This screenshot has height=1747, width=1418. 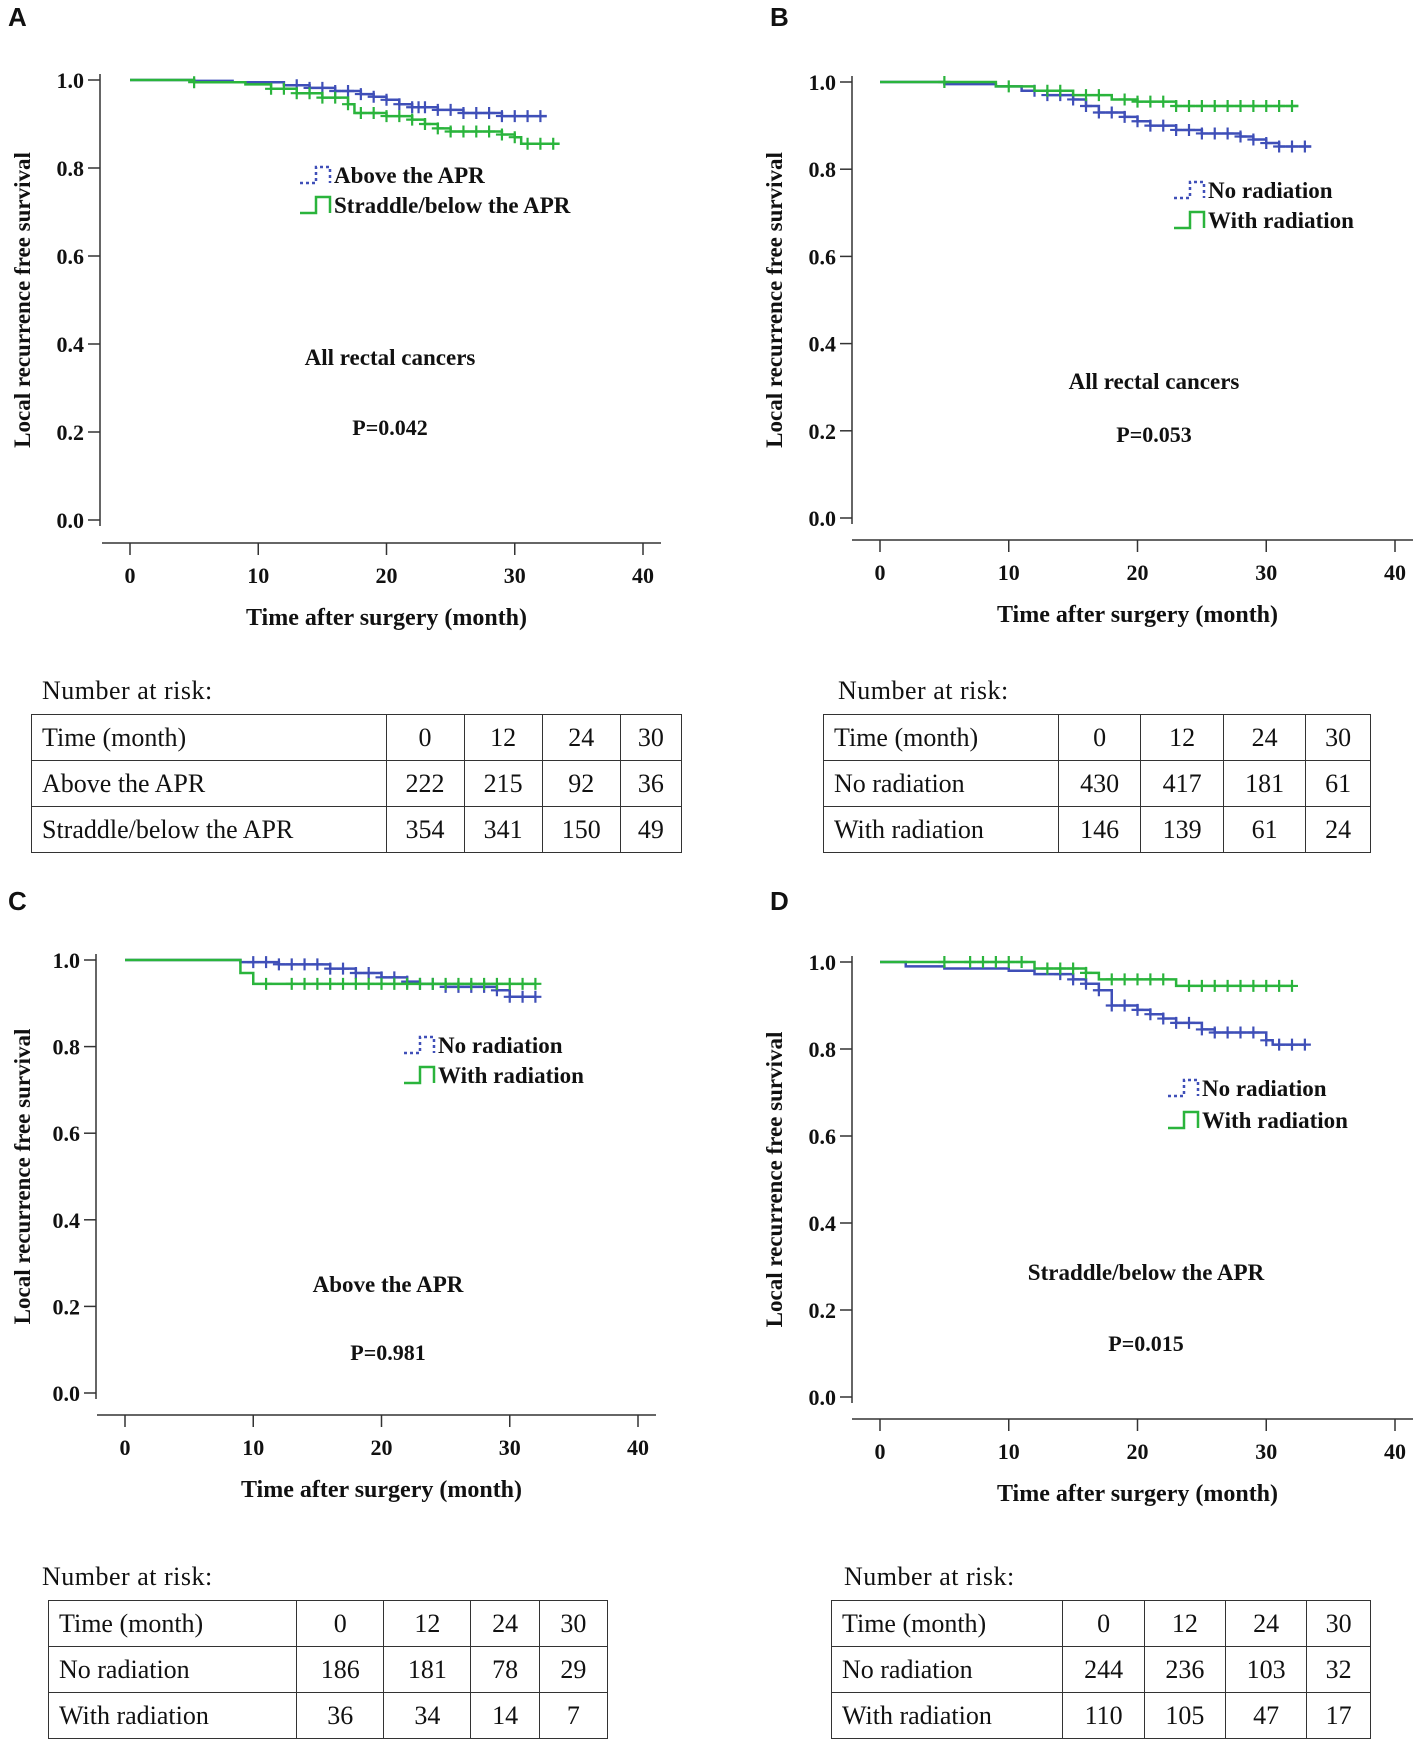 What do you see at coordinates (1266, 1451) in the screenshot?
I see `x-tick-label: 30` at bounding box center [1266, 1451].